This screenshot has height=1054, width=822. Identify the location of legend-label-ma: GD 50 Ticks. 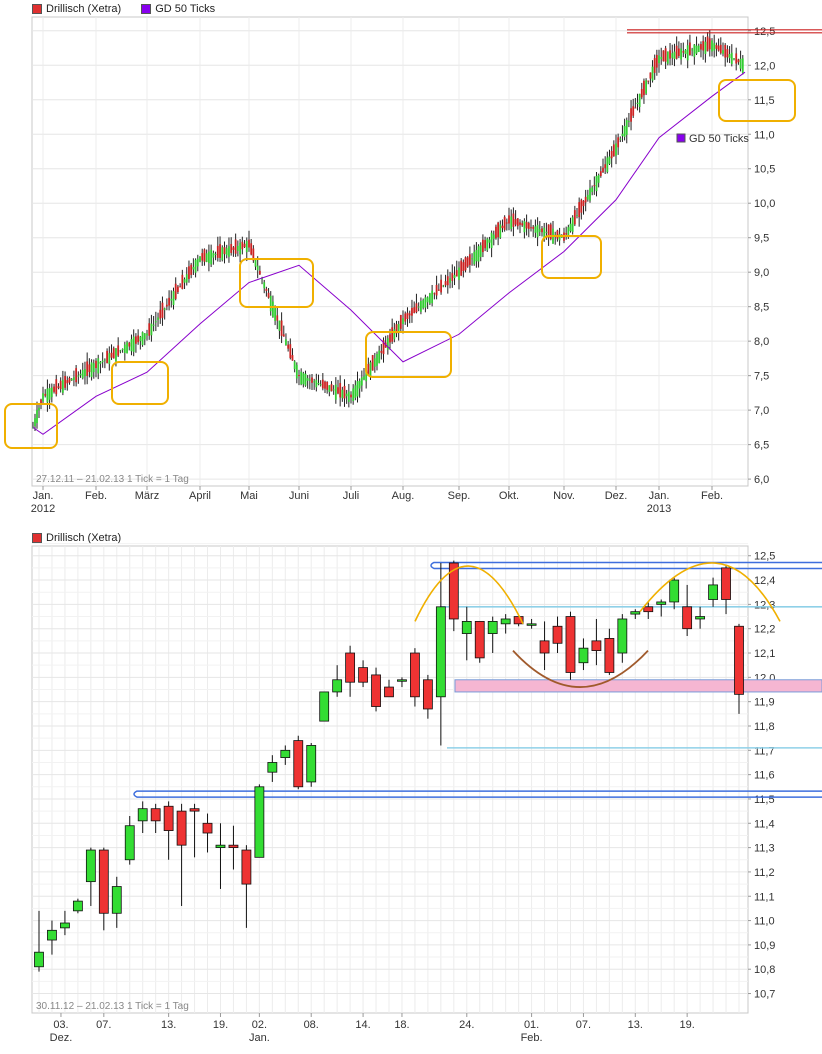
(185, 9).